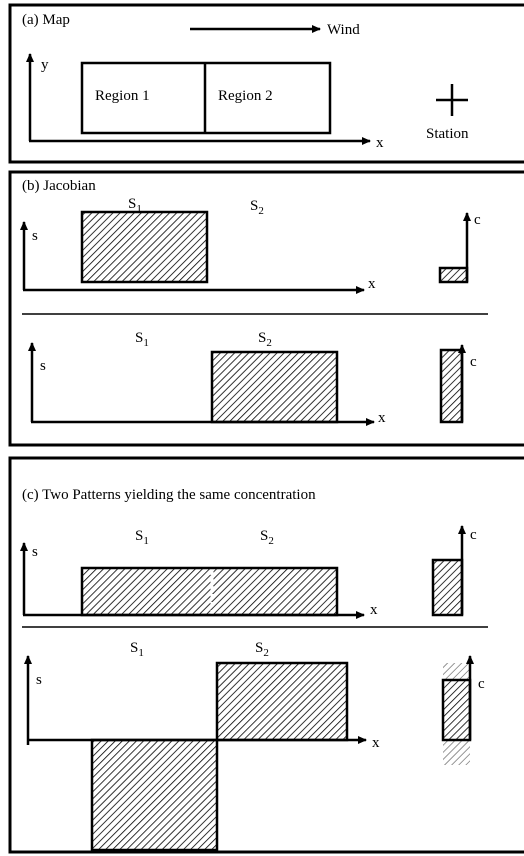 This screenshot has width=524, height=856. I want to click on region-label: Region 1, so click(122, 96).